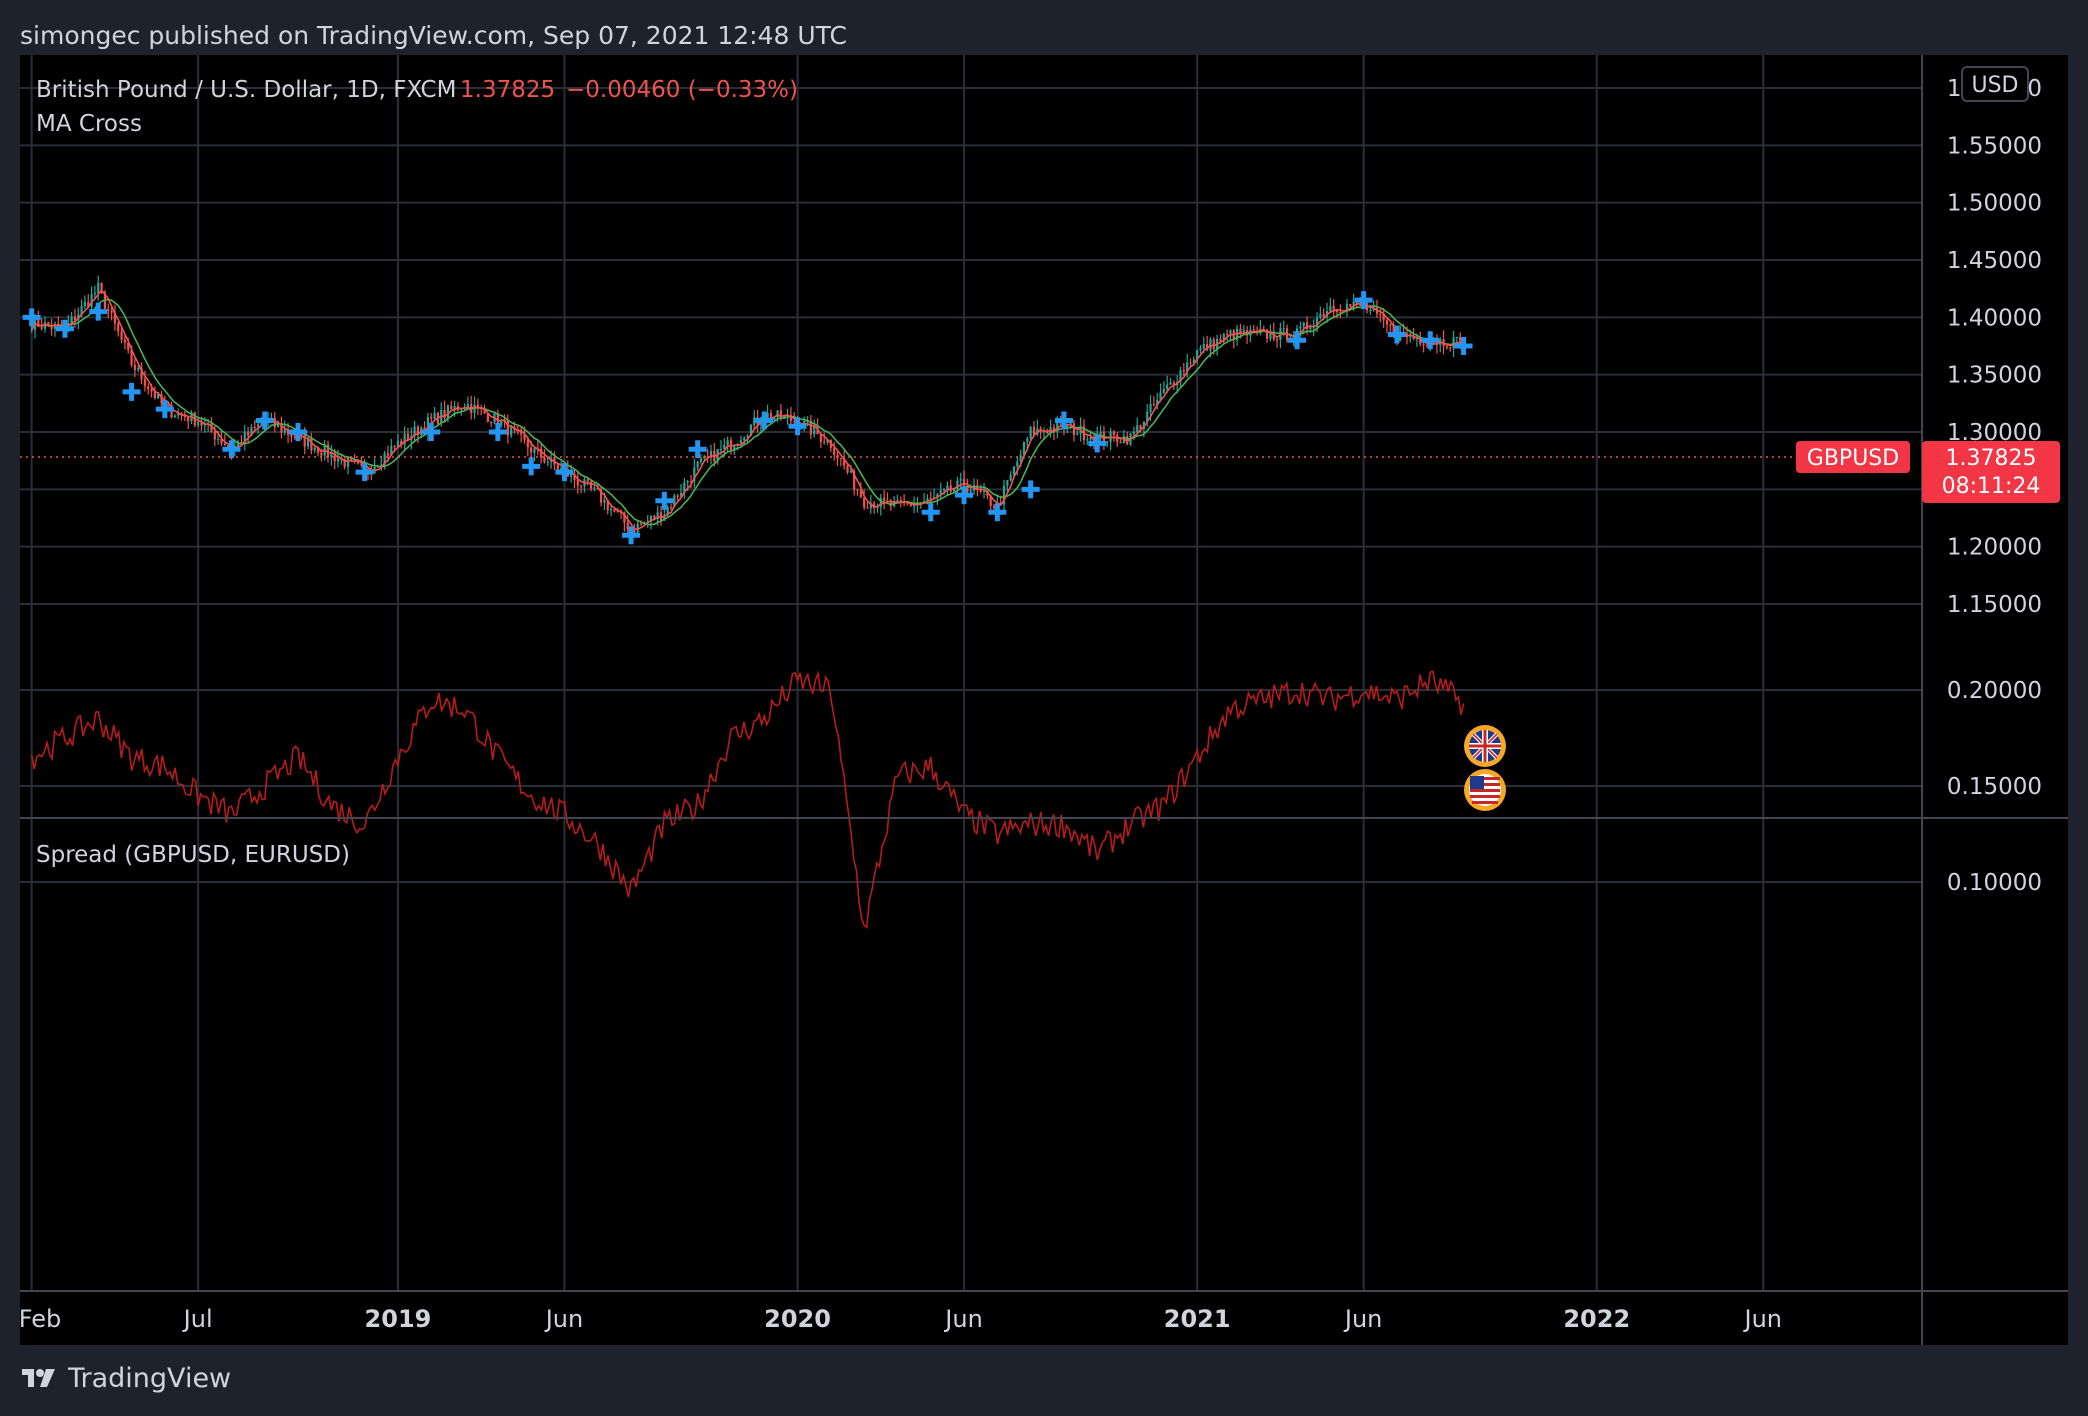  Describe the element at coordinates (1197, 1319) in the screenshot. I see `time-axis-tick: 2021` at that location.